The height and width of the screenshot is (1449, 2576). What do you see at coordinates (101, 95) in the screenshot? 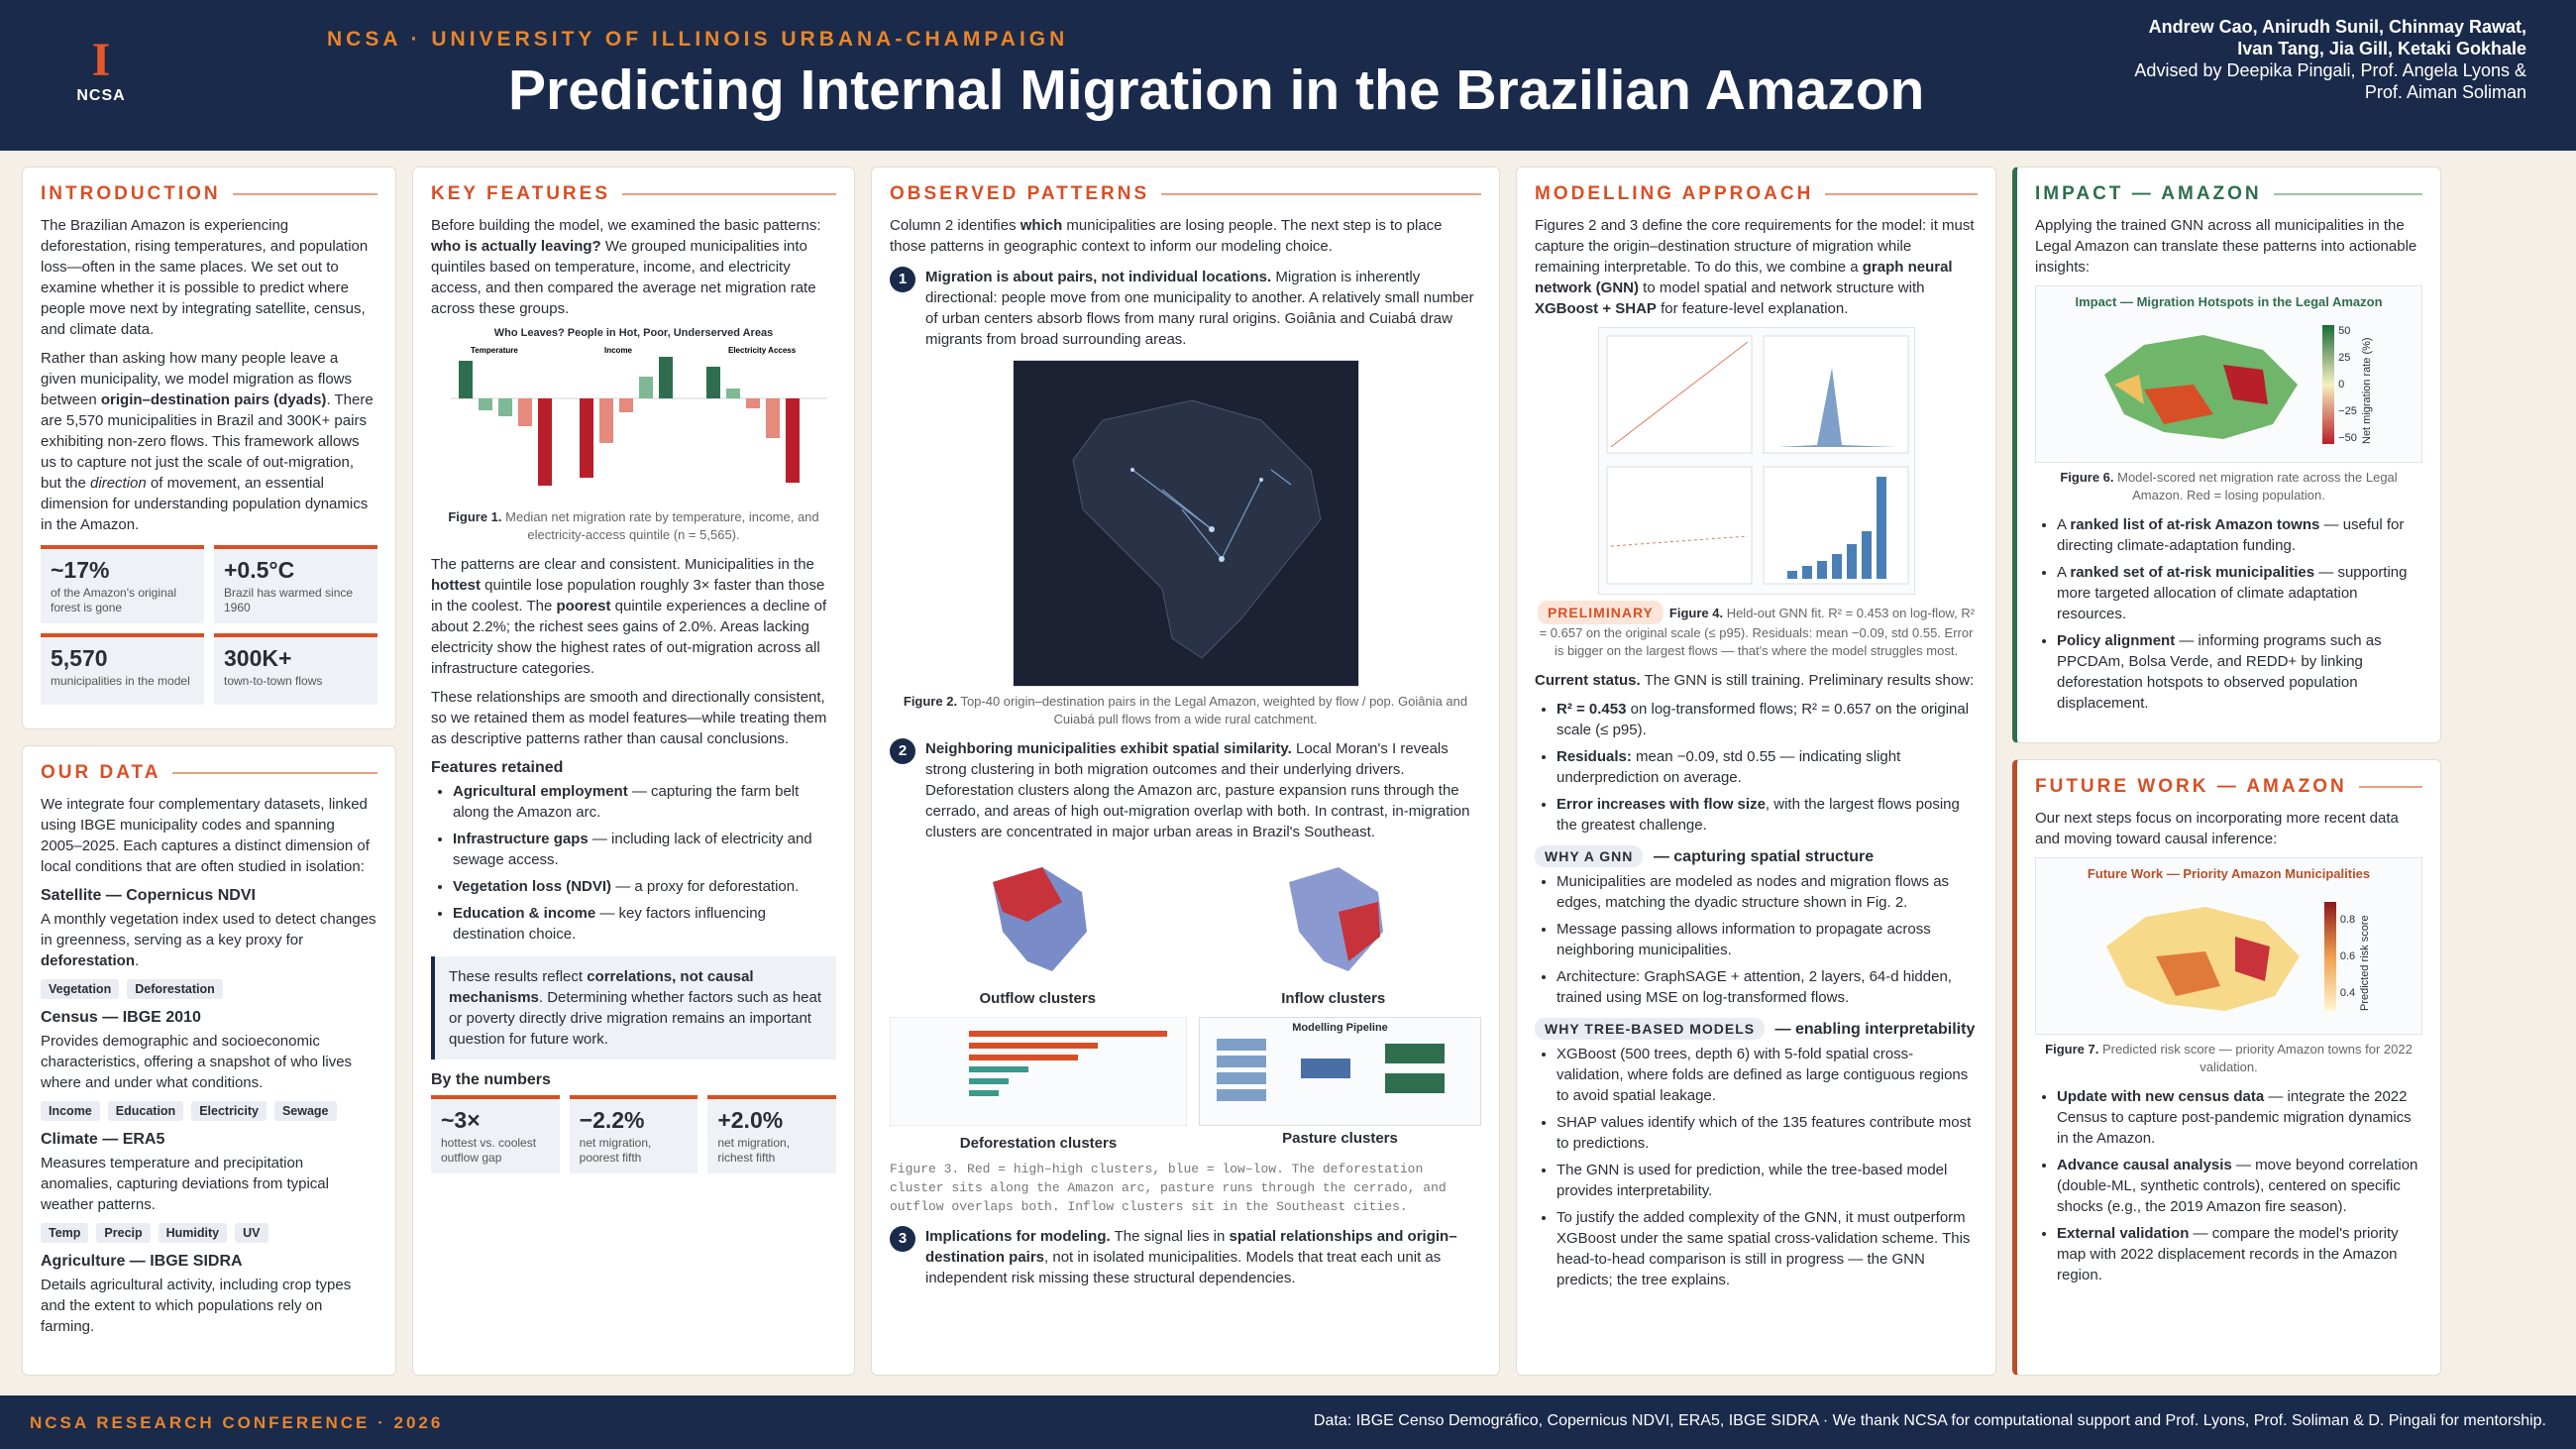
I see `logo-text: NCSA` at bounding box center [101, 95].